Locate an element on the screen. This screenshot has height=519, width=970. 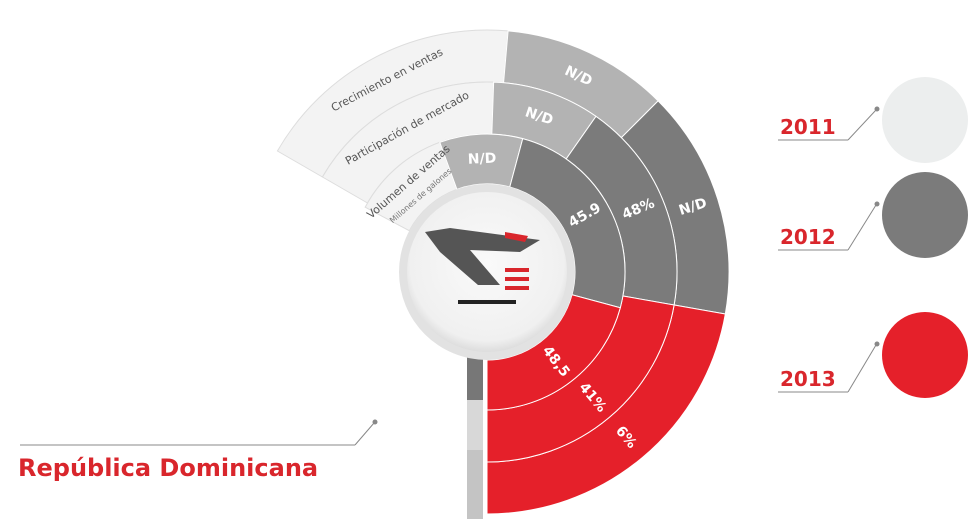
legend-2011 is located at coordinates (925, 120).